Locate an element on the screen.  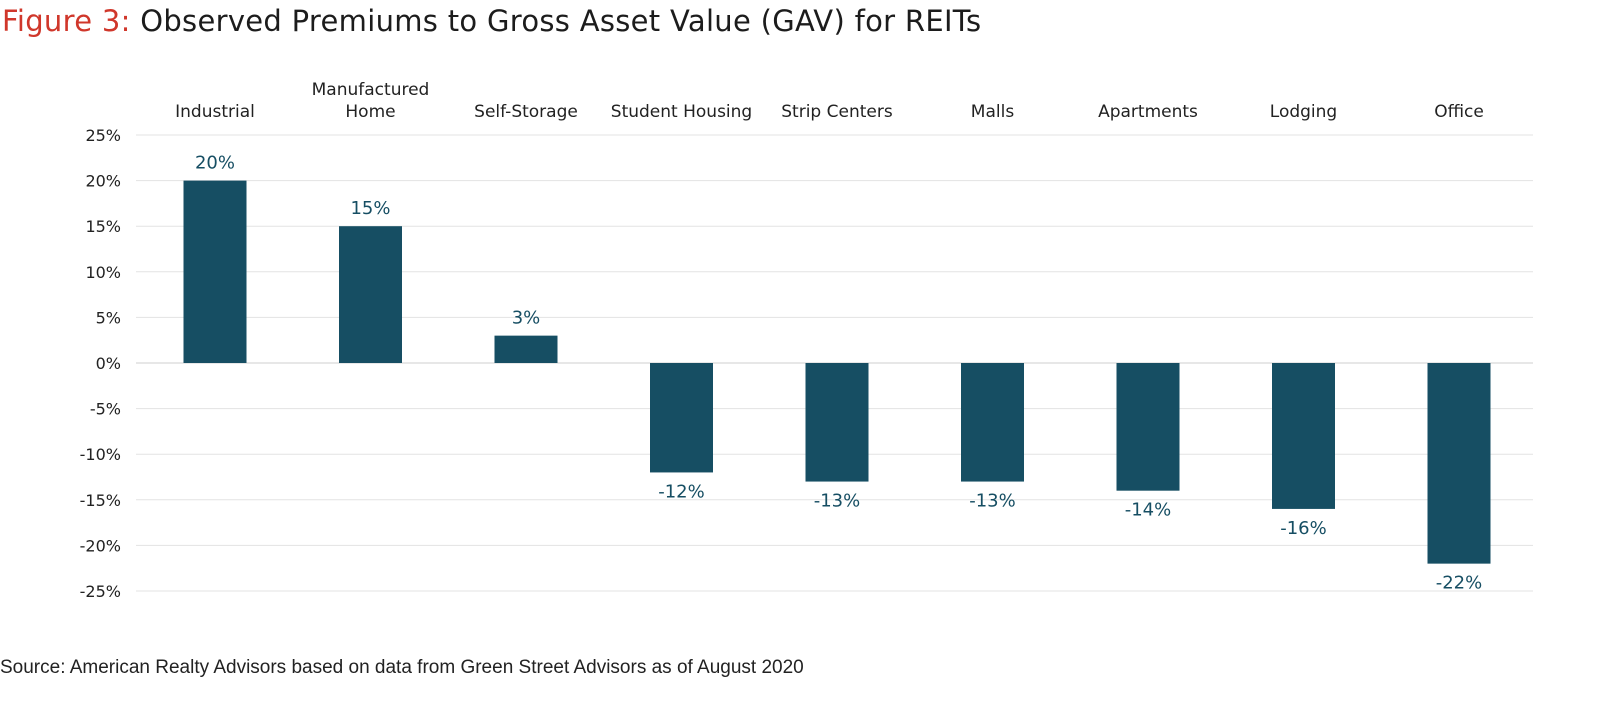
category-label: Self-Storage is located at coordinates (526, 112).